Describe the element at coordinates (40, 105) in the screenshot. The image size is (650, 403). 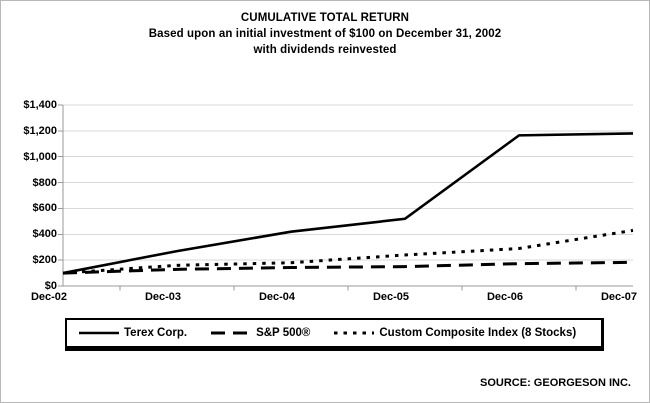
I see `y-axis-label: $1,400` at that location.